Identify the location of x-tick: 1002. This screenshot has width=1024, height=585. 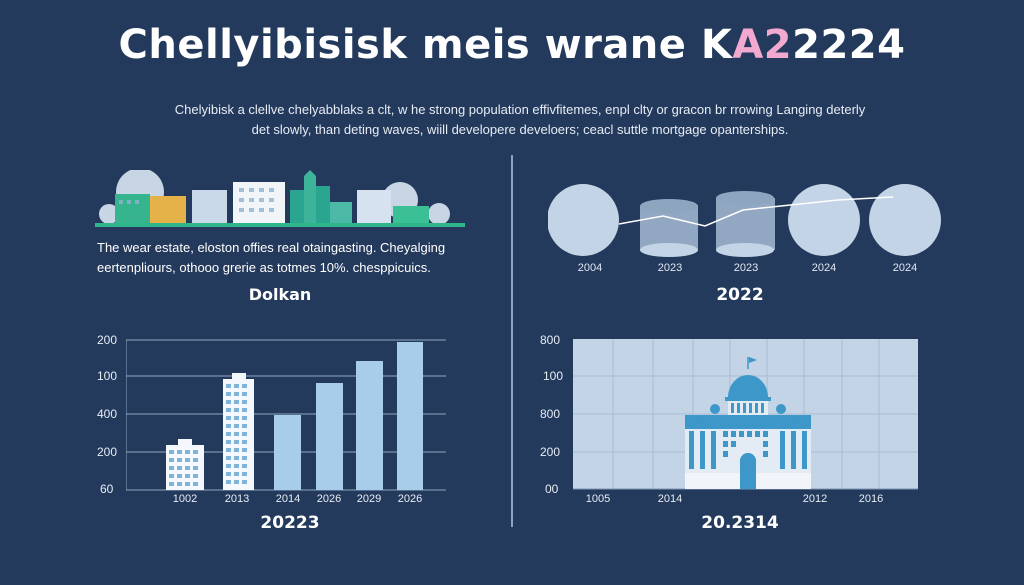
(185, 499).